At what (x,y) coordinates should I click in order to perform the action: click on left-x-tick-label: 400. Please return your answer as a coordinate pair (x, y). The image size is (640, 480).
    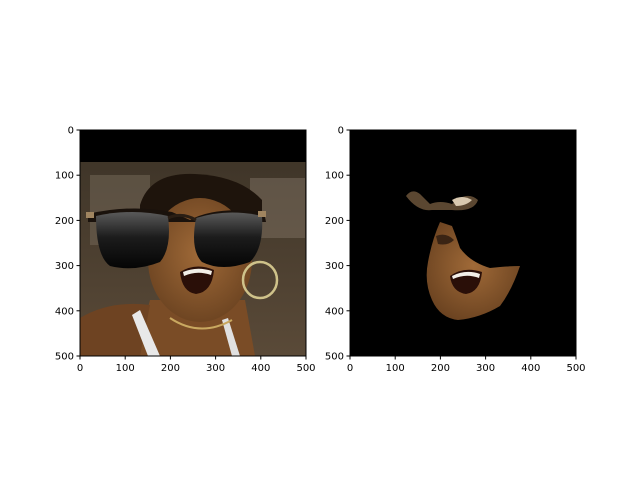
    Looking at the image, I should click on (260, 368).